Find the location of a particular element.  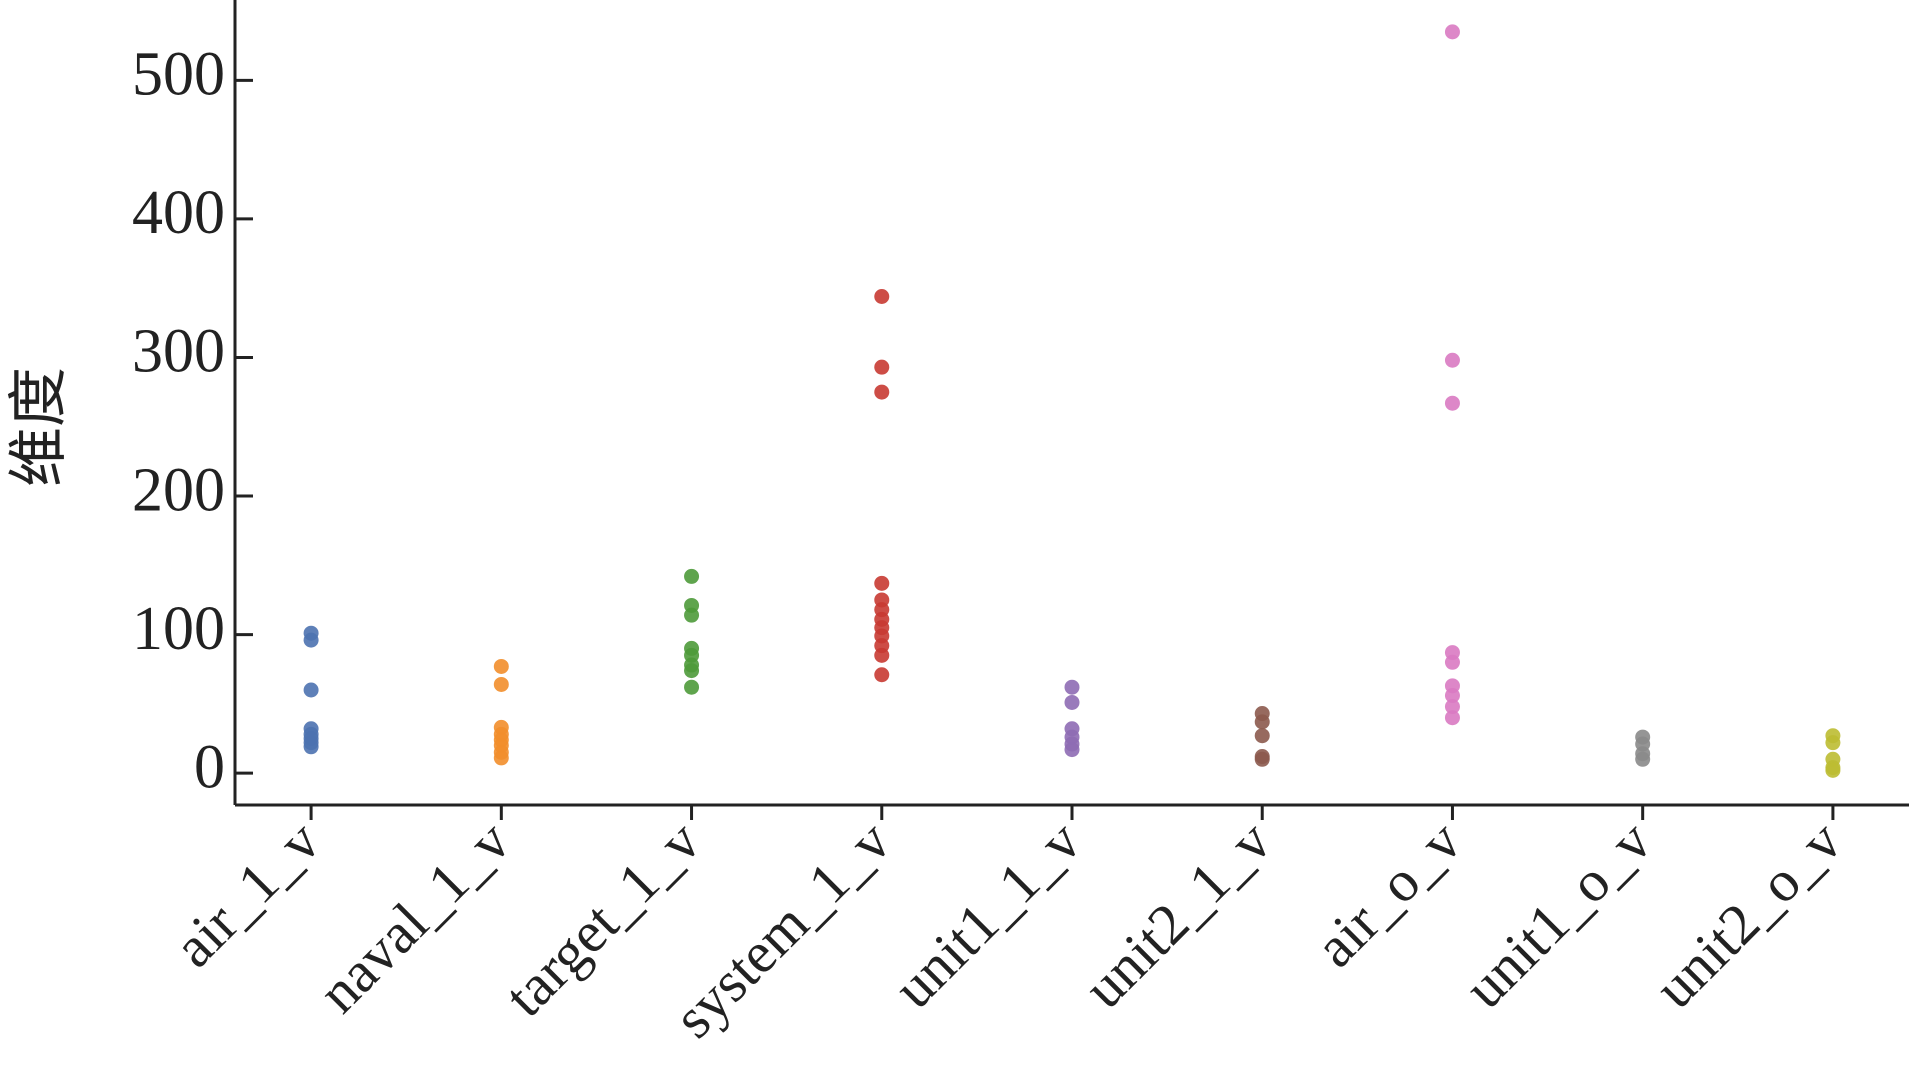

x-tick-label: unit2_1_v is located at coordinates (1177, 914).